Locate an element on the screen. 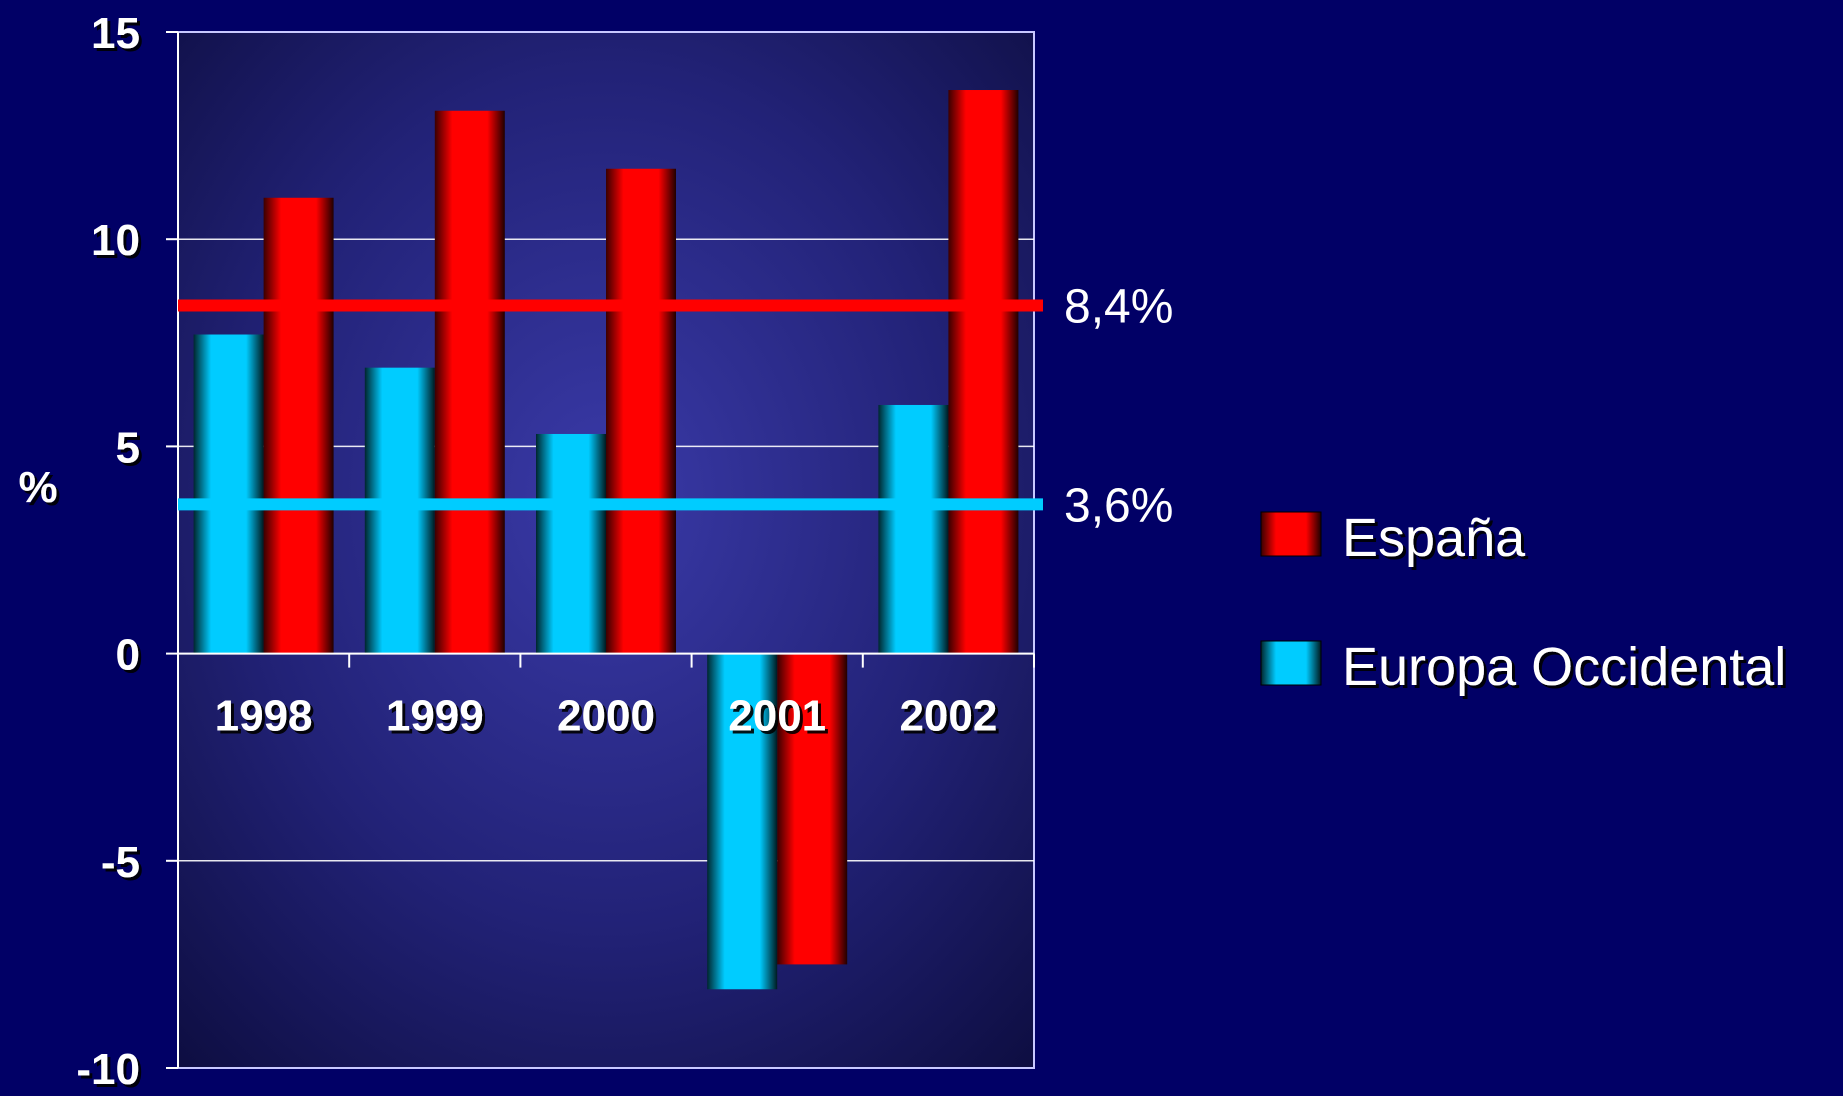  category-labels: 1998 1999 2000 2001 2002 is located at coordinates (606, 716).